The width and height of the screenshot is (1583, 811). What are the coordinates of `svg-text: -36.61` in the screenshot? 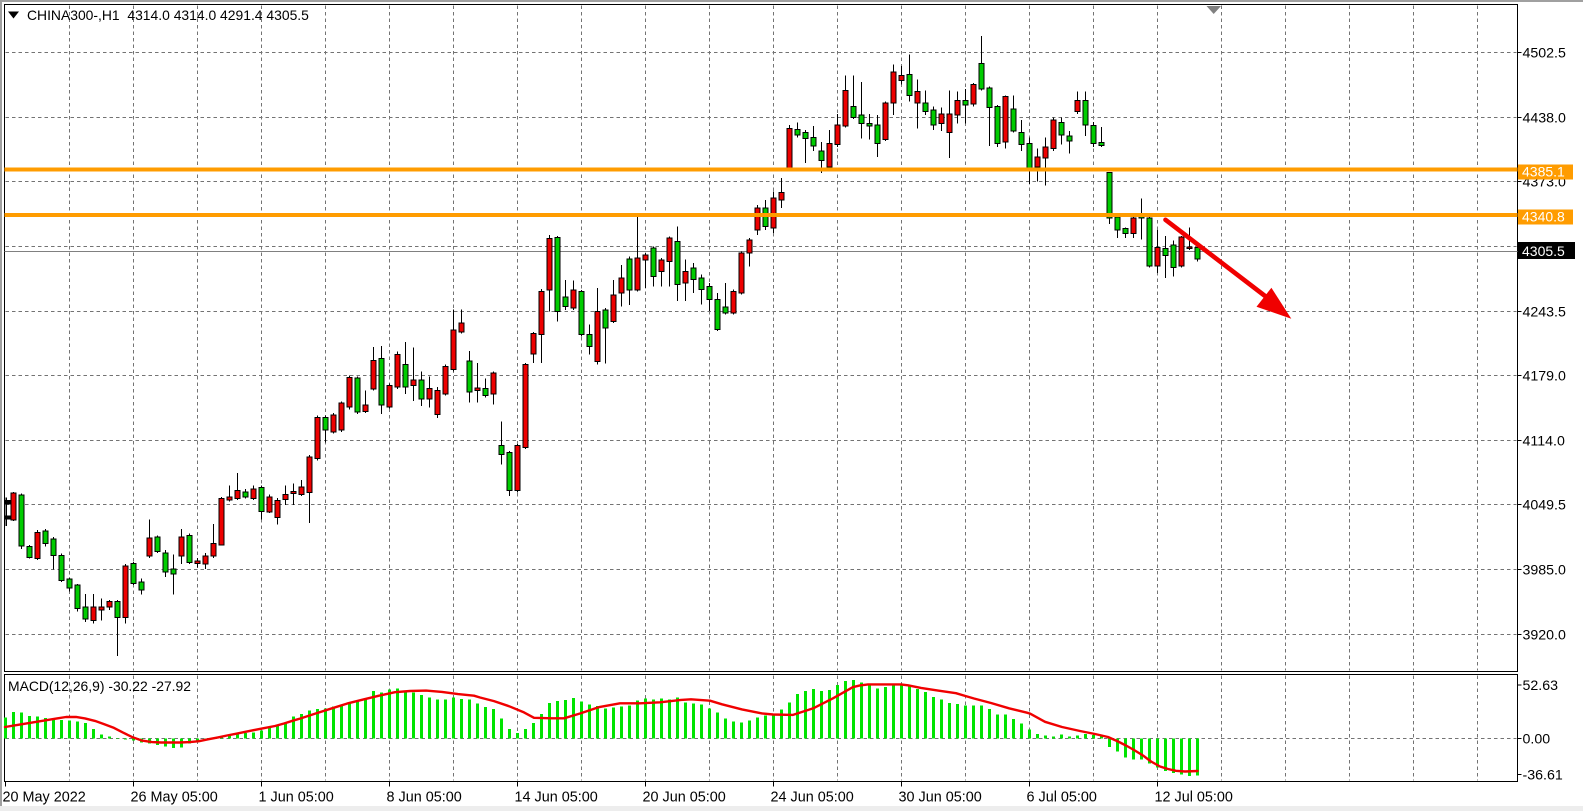 It's located at (1543, 775).